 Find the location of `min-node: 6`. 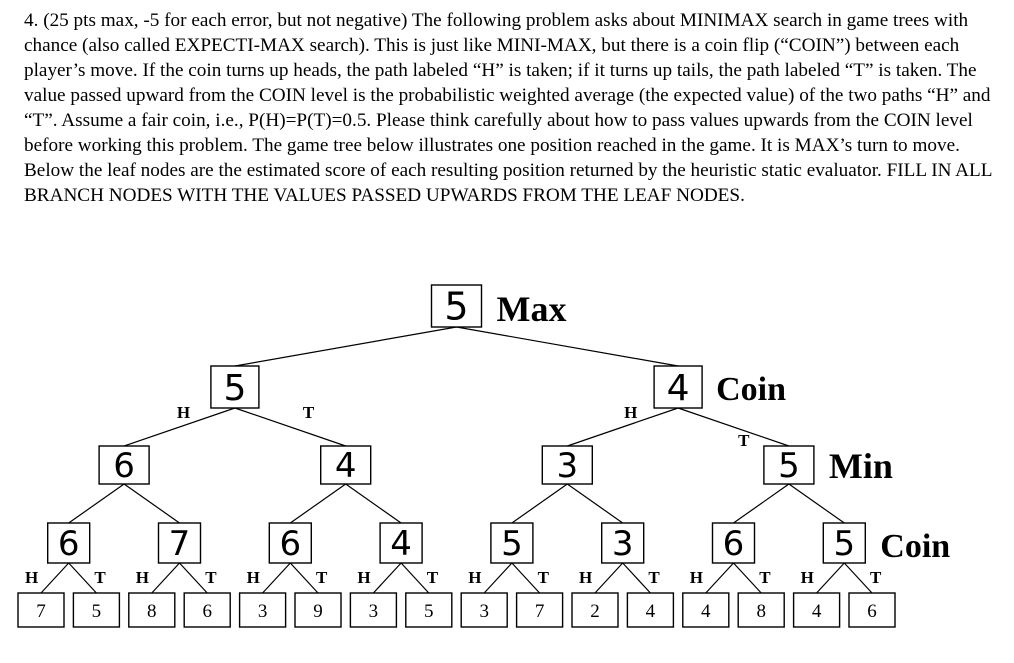

min-node: 6 is located at coordinates (124, 465).